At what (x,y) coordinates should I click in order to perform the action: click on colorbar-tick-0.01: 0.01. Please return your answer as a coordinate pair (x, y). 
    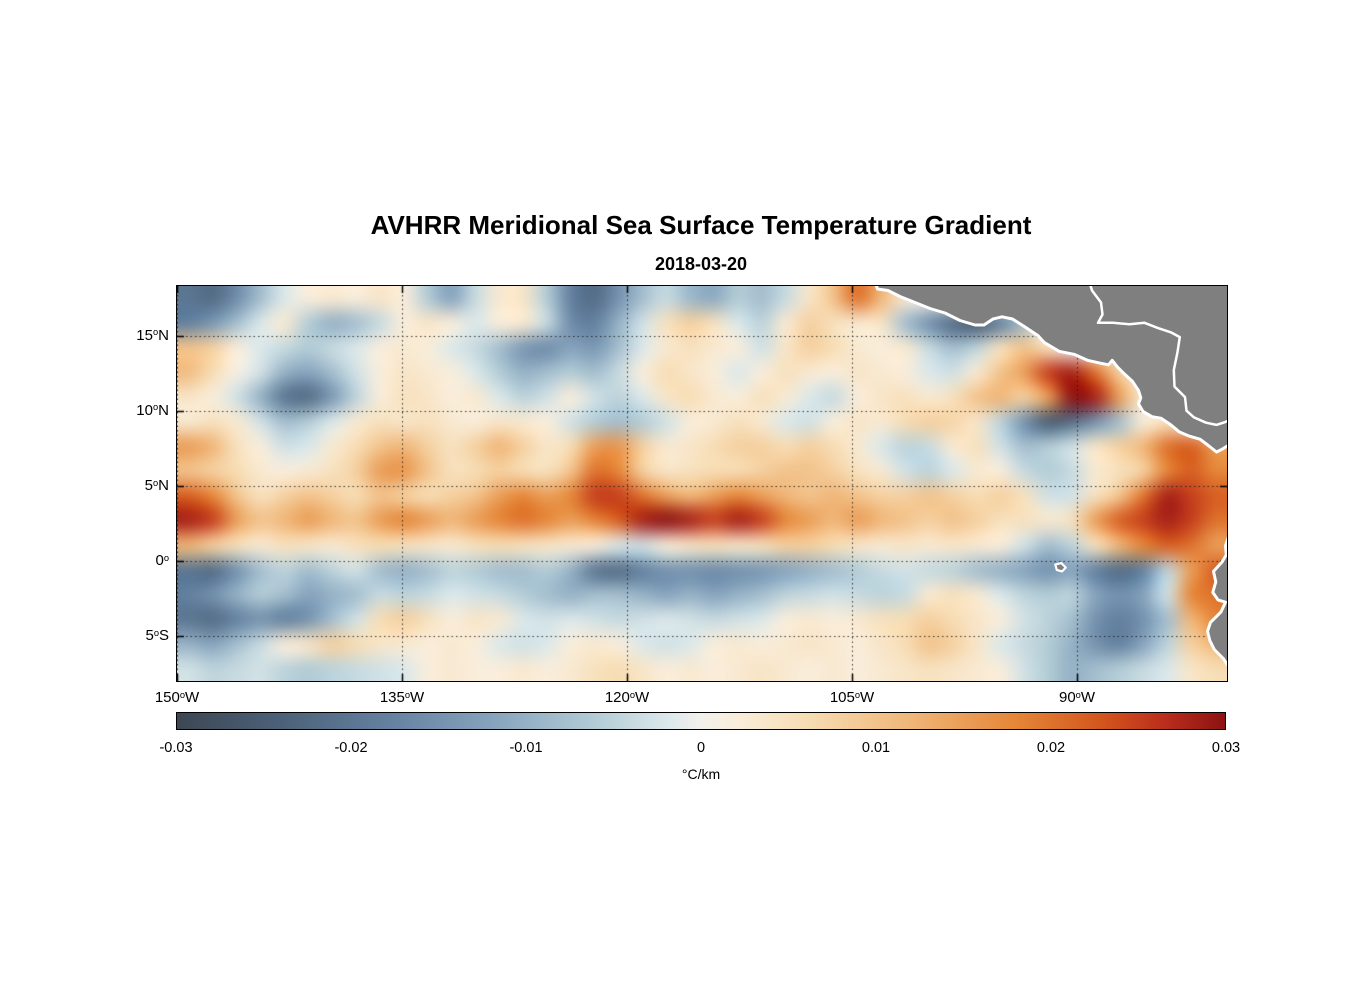
    Looking at the image, I should click on (876, 748).